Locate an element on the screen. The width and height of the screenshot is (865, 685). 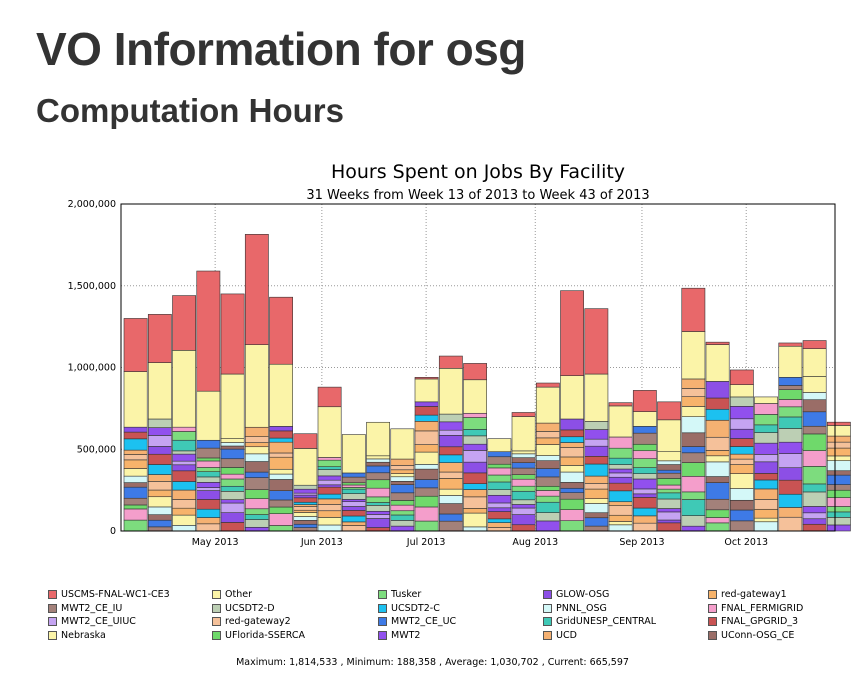
legend-item: FNAL_GPGRID_3 is located at coordinates (753, 621).